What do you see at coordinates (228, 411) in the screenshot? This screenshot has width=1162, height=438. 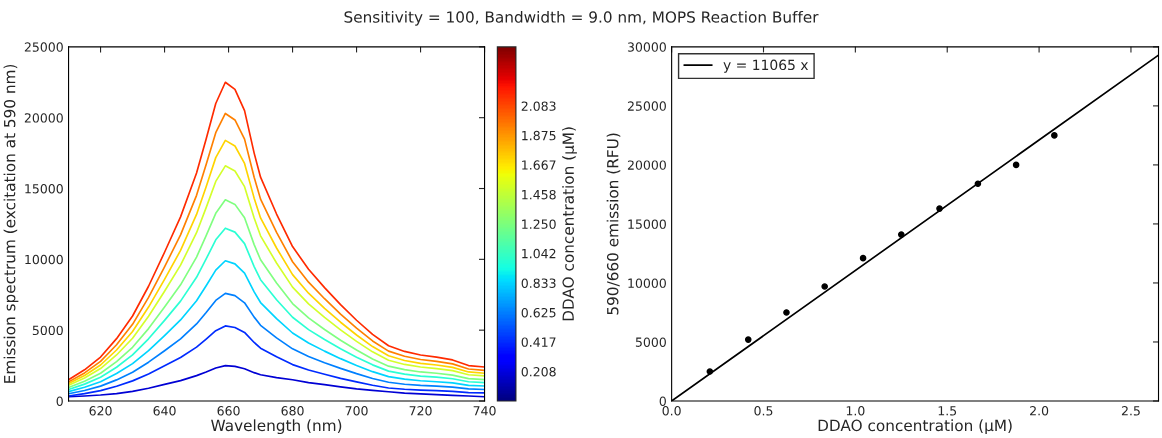 I see `x-tick-label: 660` at bounding box center [228, 411].